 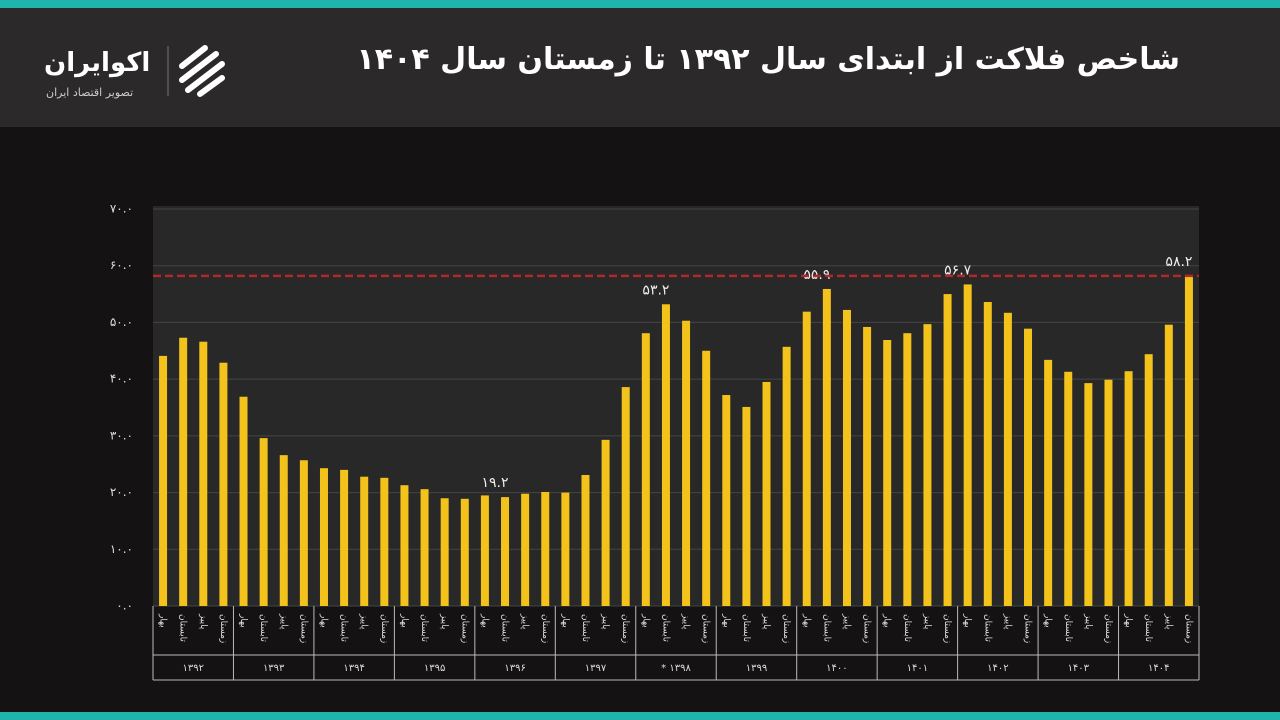 I want to click on group-label: ۱۴۰۴, so click(x=1158, y=668).